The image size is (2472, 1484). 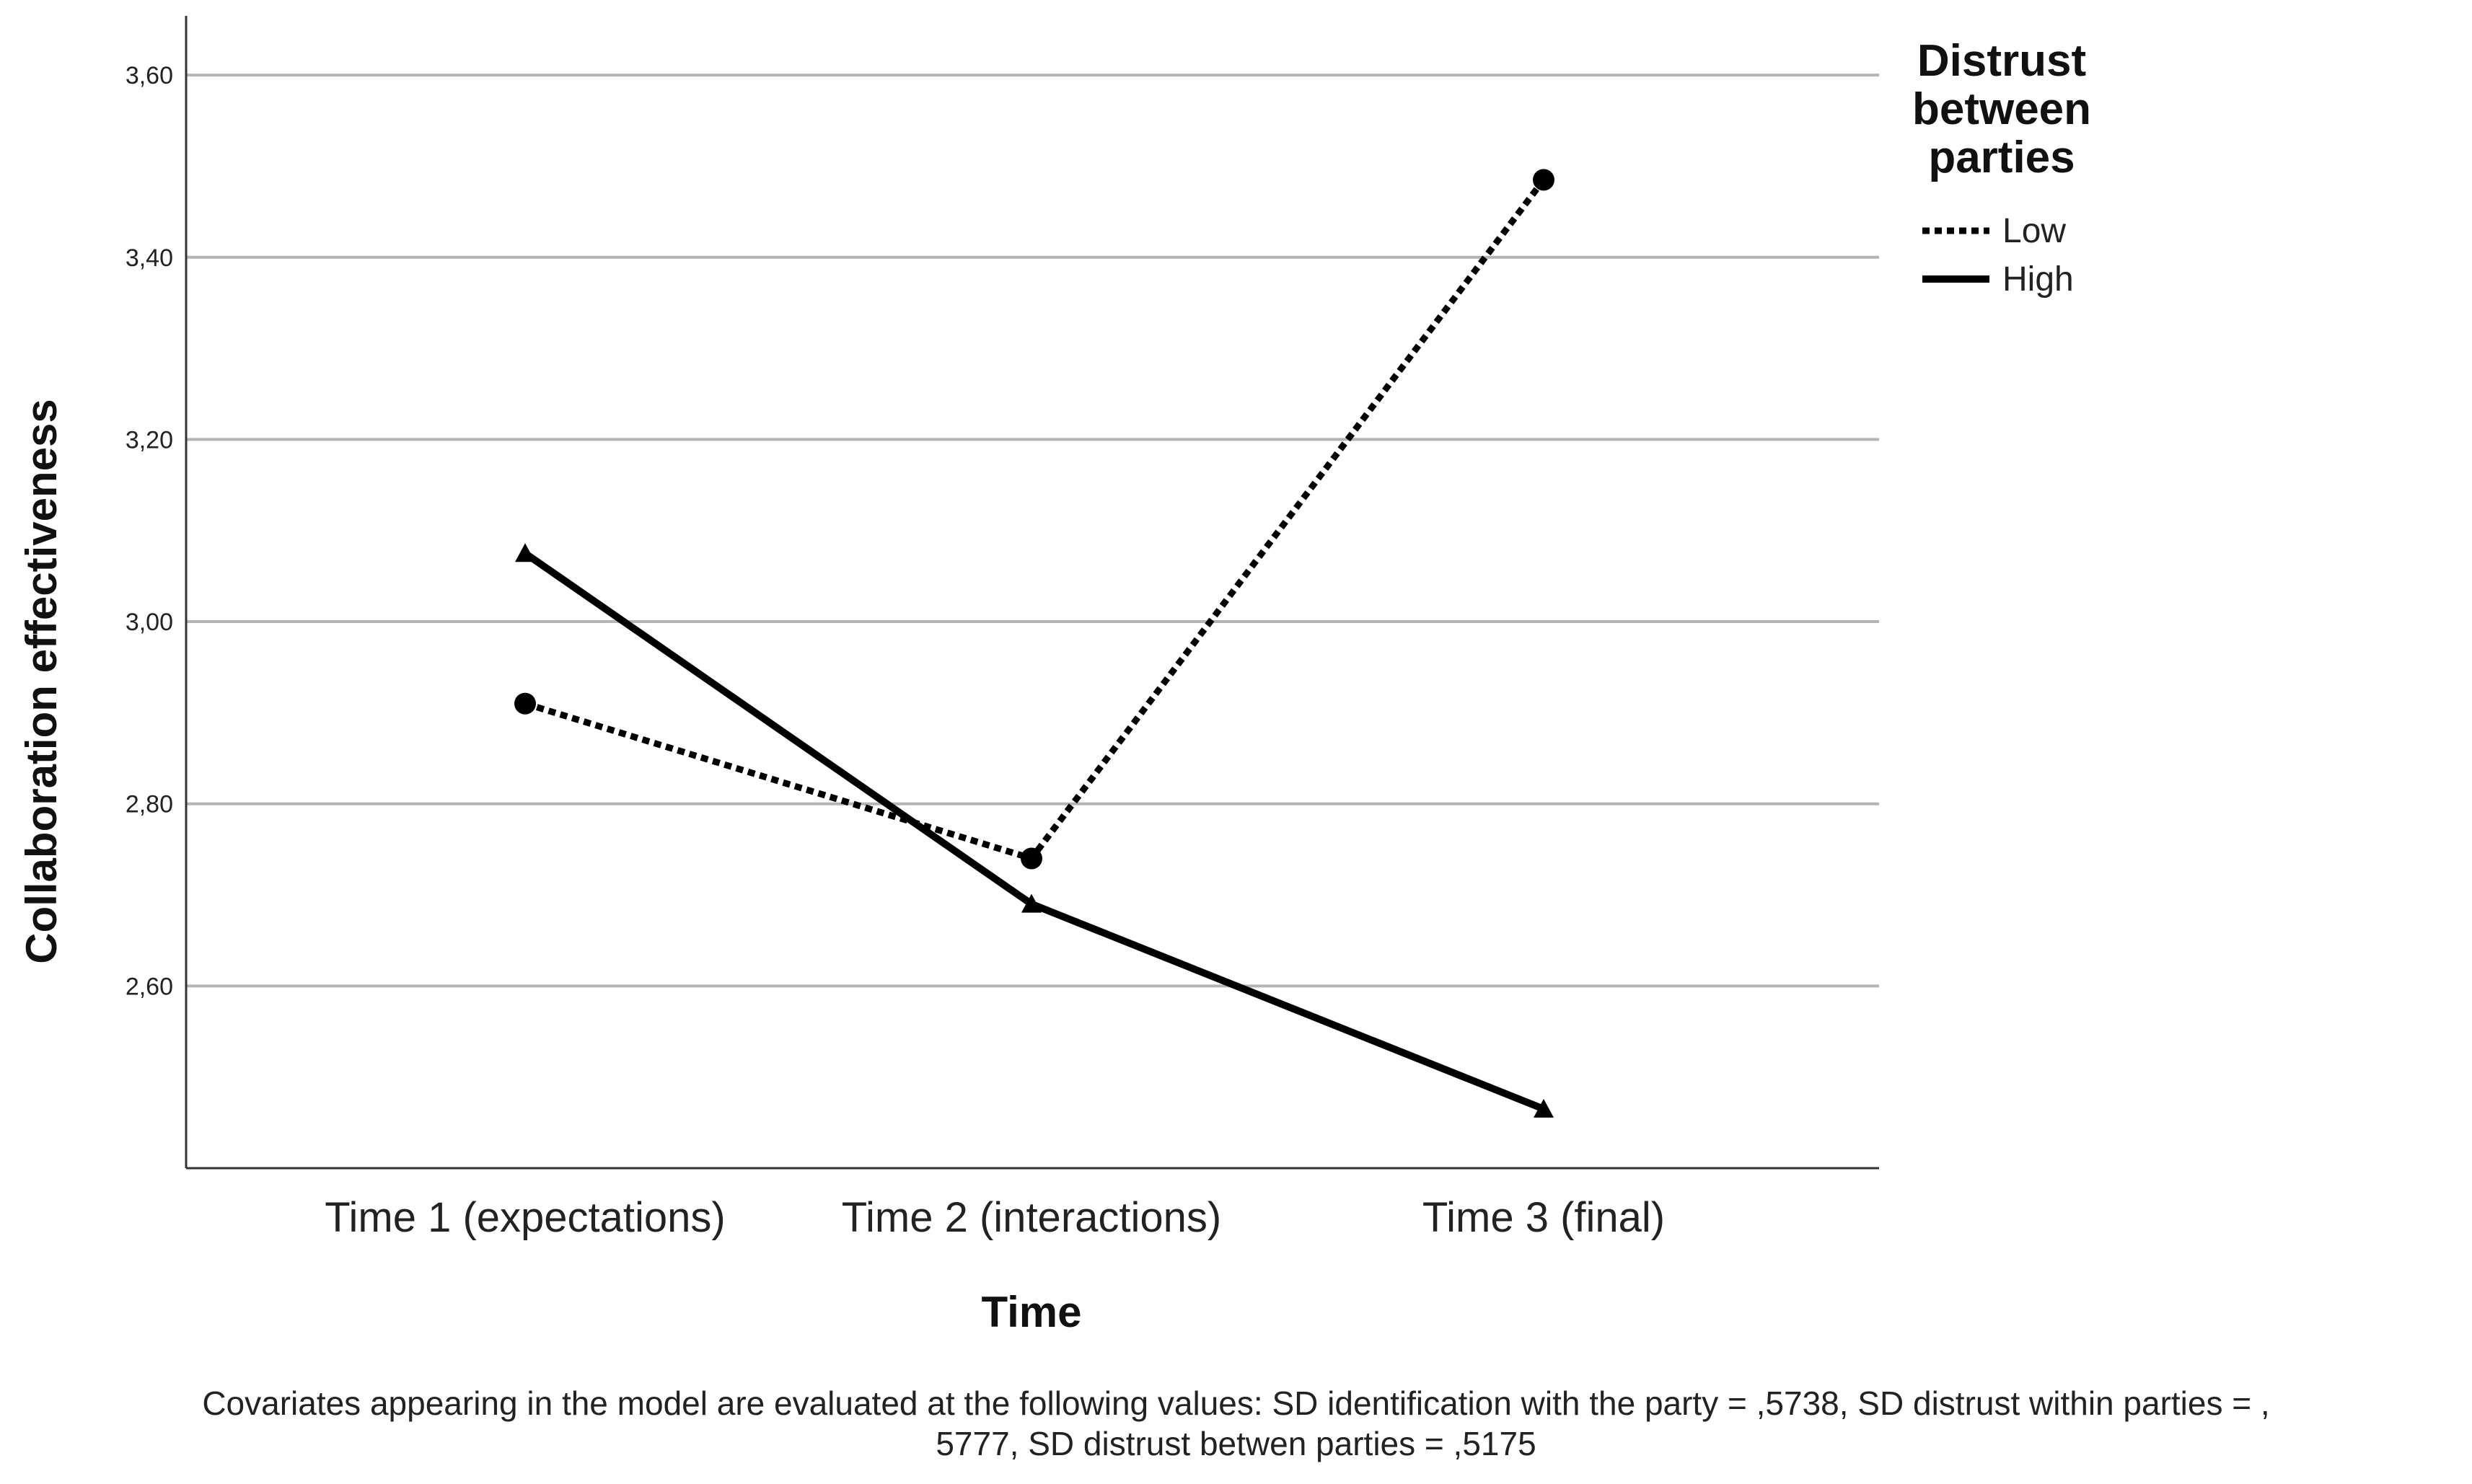 What do you see at coordinates (2001, 109) in the screenshot?
I see `legend-title-line: between` at bounding box center [2001, 109].